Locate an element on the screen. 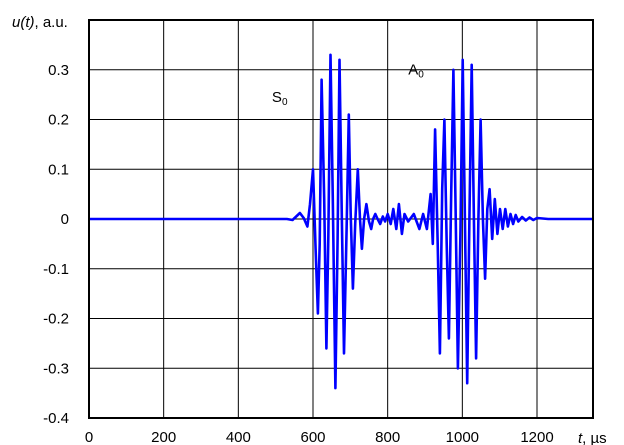 The width and height of the screenshot is (624, 445). annotation-a0: A0 is located at coordinates (416, 71).